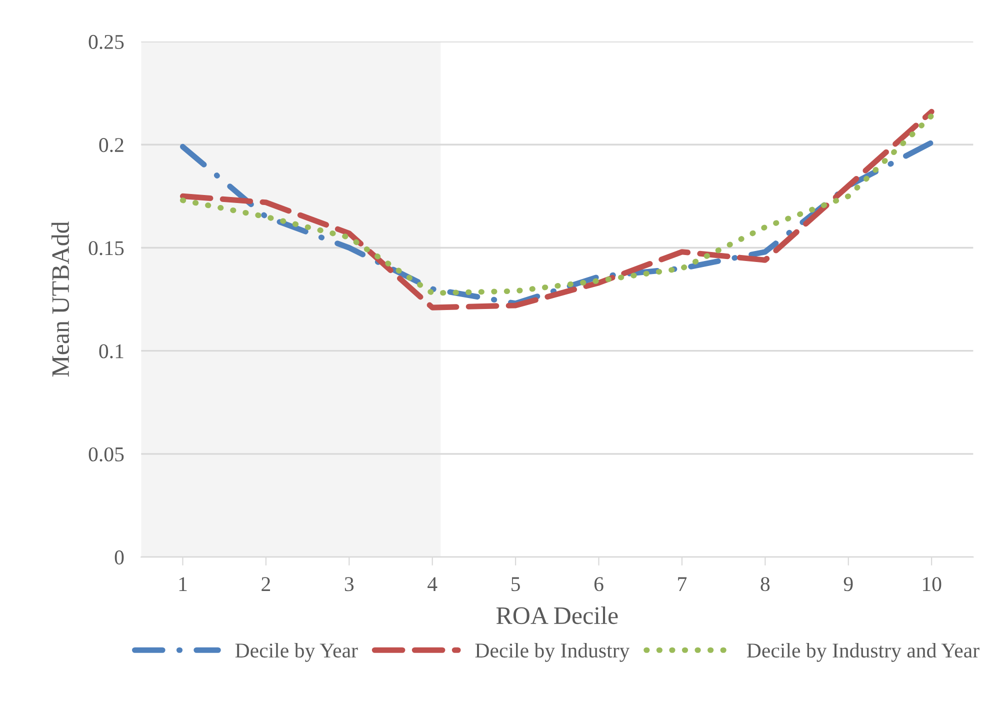 This screenshot has width=987, height=716. What do you see at coordinates (516, 584) in the screenshot?
I see `x-tick-label: 5` at bounding box center [516, 584].